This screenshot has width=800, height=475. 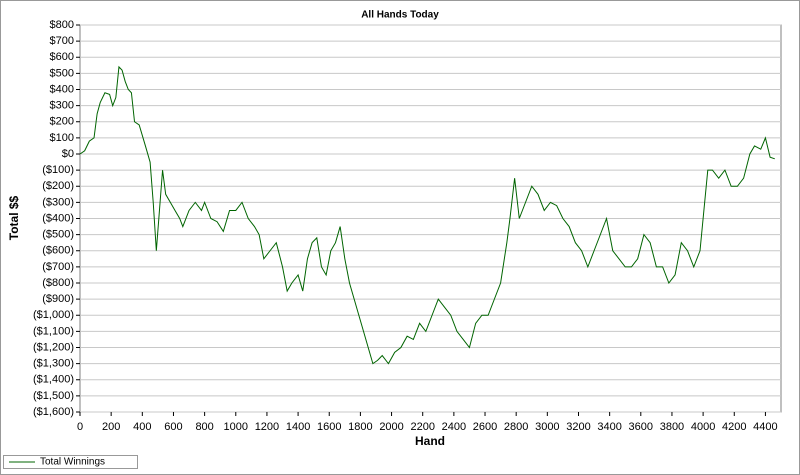 I want to click on y-tick-label: $500, so click(x=62, y=73).